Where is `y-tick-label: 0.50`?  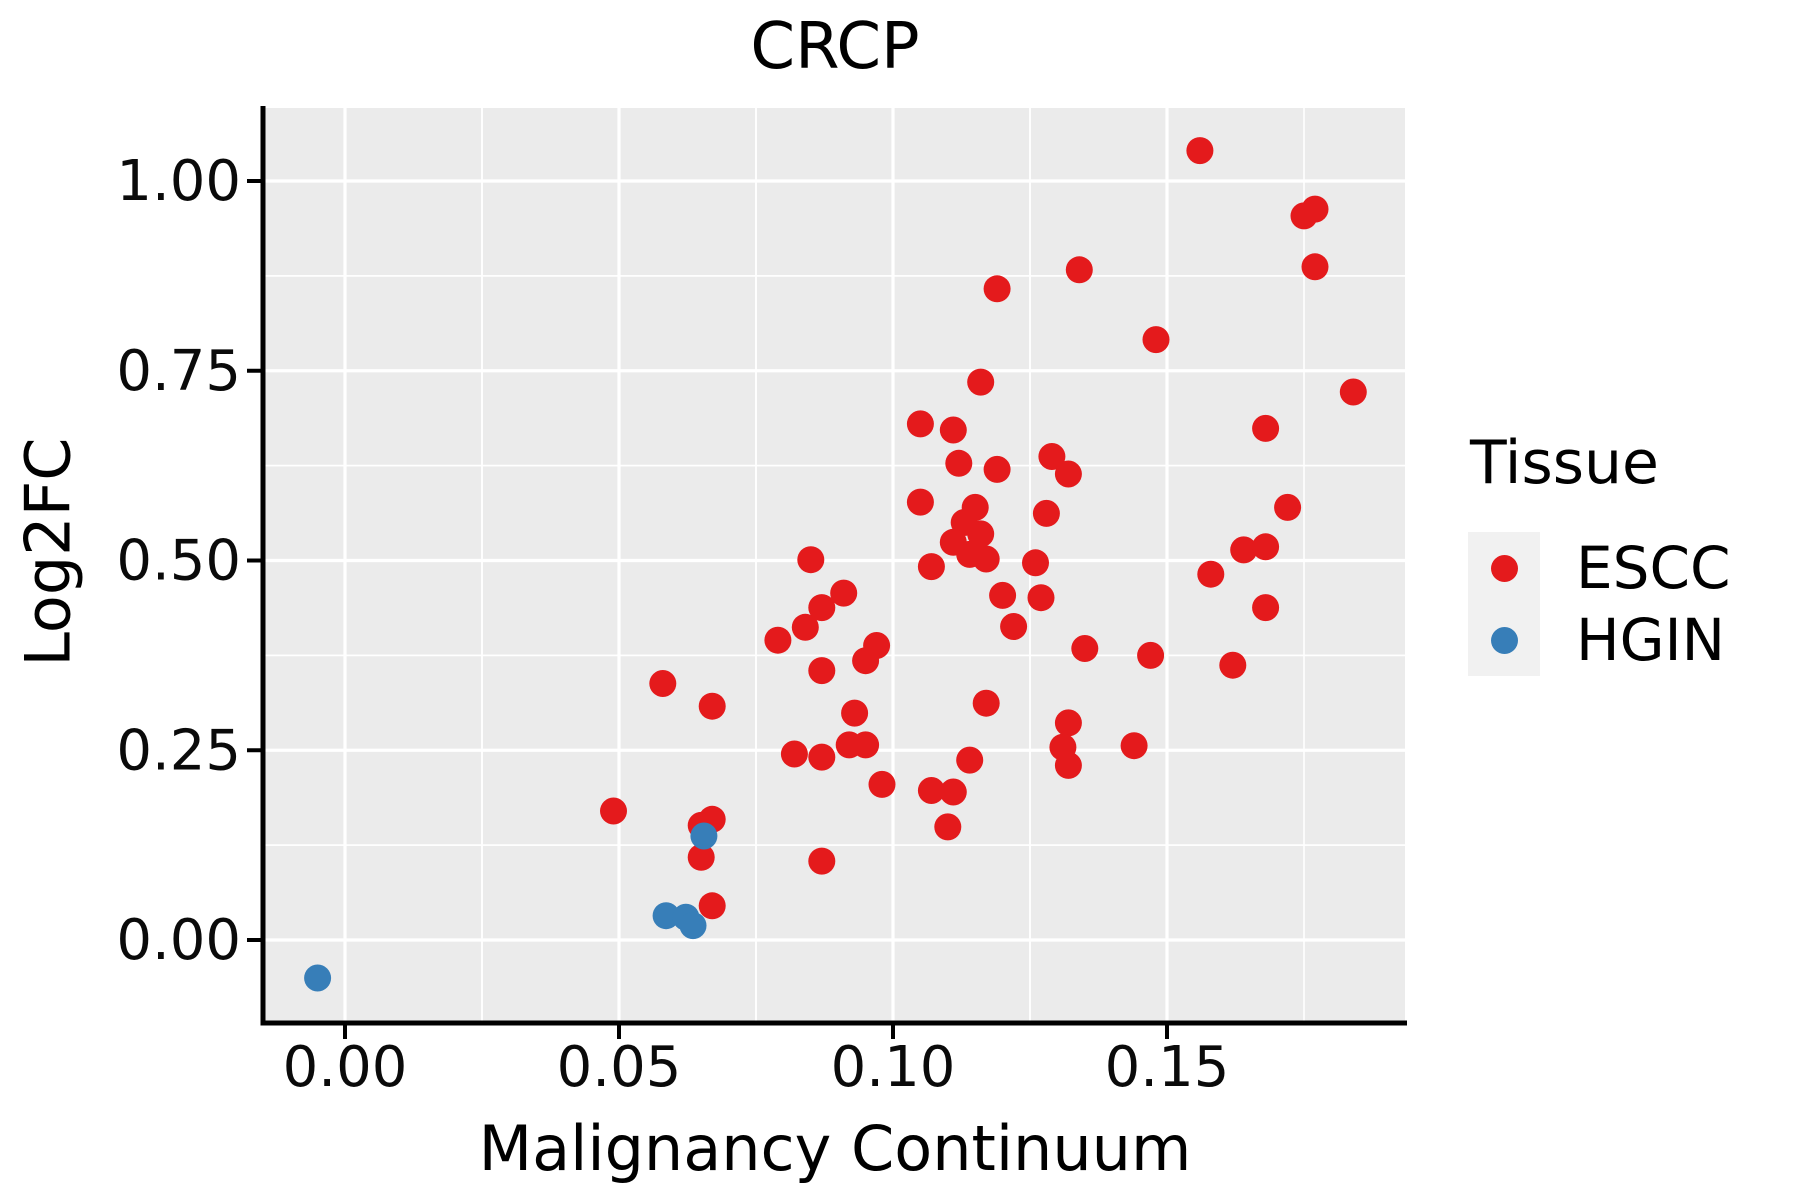 y-tick-label: 0.50 is located at coordinates (178, 561).